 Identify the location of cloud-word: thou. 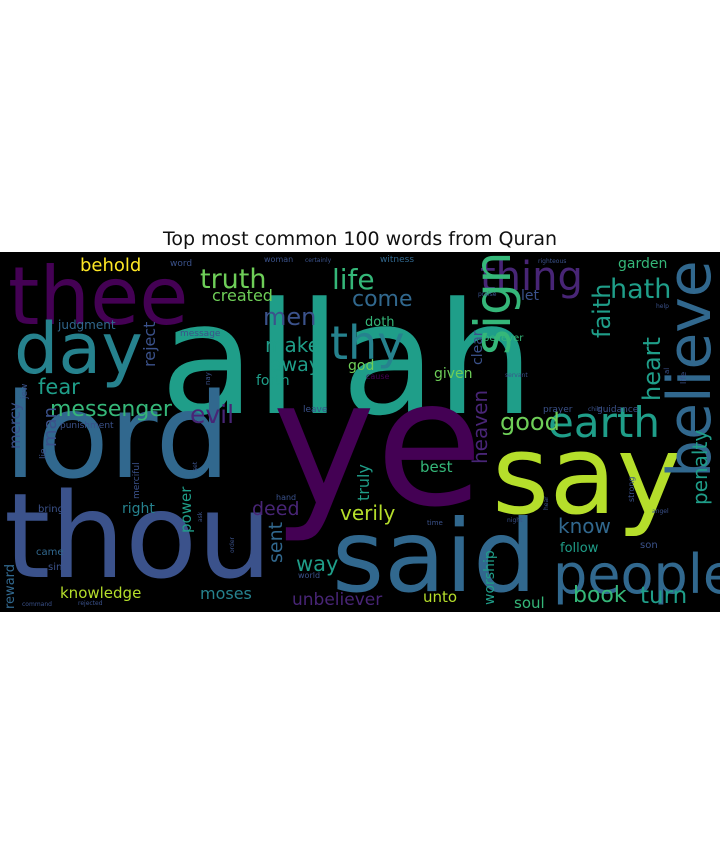
(138, 536).